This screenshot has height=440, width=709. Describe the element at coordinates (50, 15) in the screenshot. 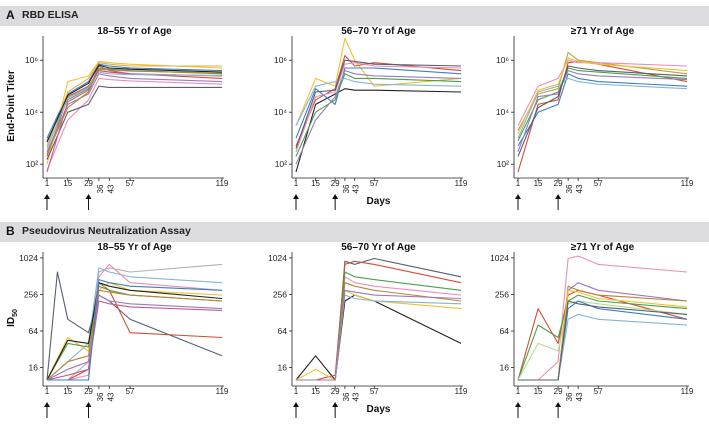

I see `panel-a-title: RBD ELISA` at that location.